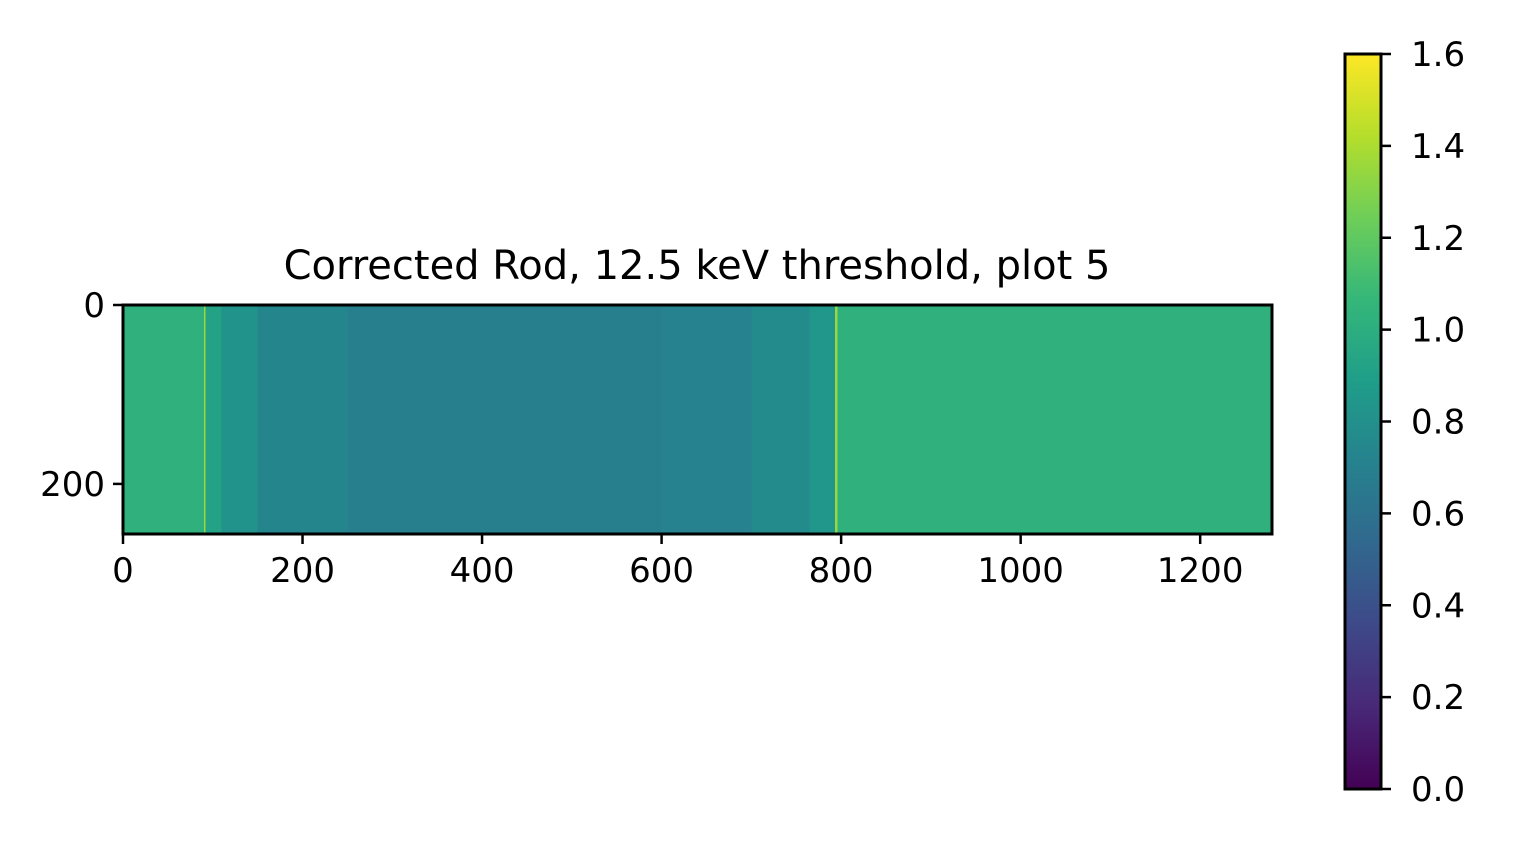 This screenshot has height=851, width=1531. I want to click on colorbar-tick-label: 1.0, so click(1438, 331).